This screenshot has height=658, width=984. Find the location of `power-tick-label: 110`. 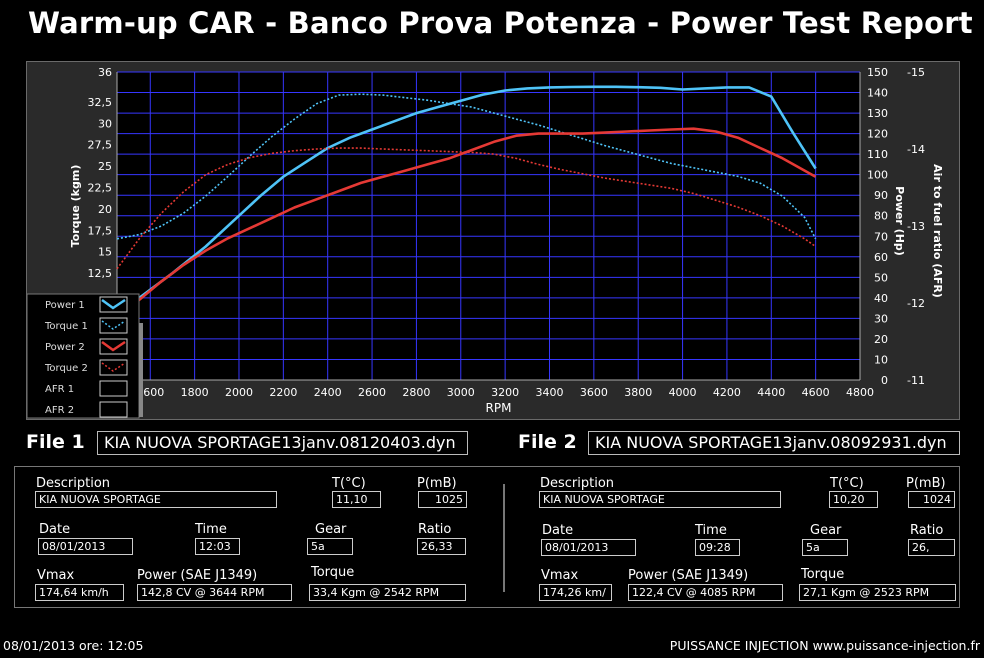

power-tick-label: 110 is located at coordinates (877, 154).